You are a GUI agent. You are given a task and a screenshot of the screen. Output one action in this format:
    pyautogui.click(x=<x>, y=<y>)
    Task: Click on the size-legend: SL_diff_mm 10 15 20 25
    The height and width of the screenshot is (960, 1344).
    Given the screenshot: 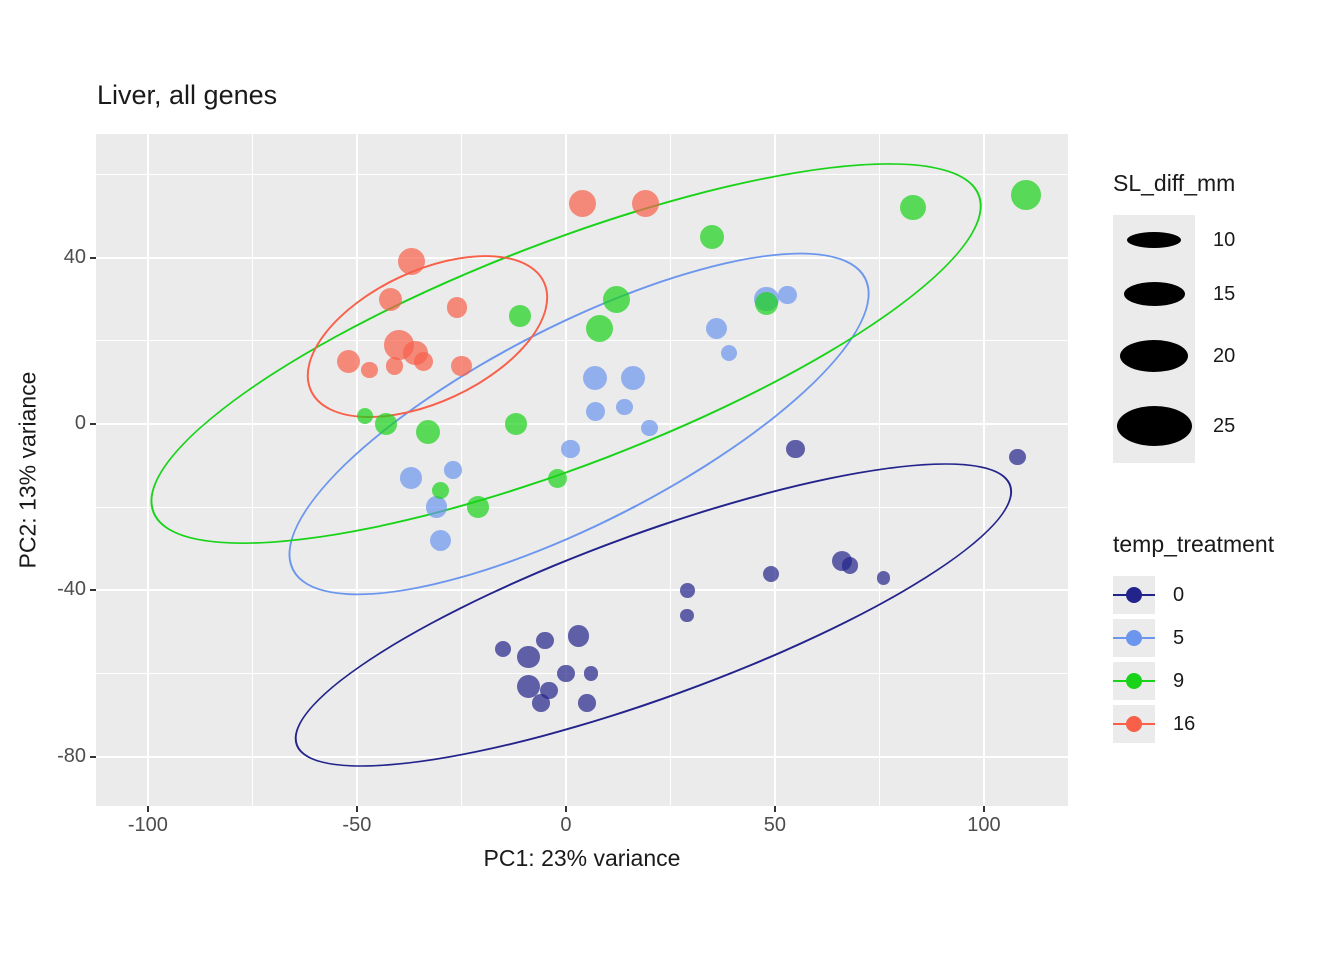 What is the action you would take?
    pyautogui.click(x=1174, y=316)
    